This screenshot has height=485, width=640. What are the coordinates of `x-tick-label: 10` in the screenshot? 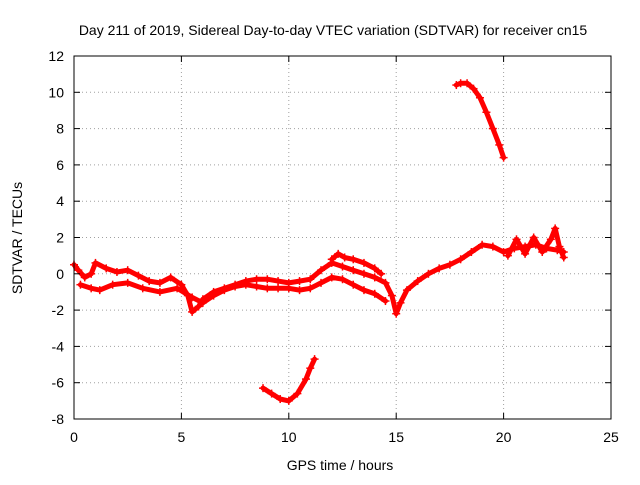 It's located at (289, 437).